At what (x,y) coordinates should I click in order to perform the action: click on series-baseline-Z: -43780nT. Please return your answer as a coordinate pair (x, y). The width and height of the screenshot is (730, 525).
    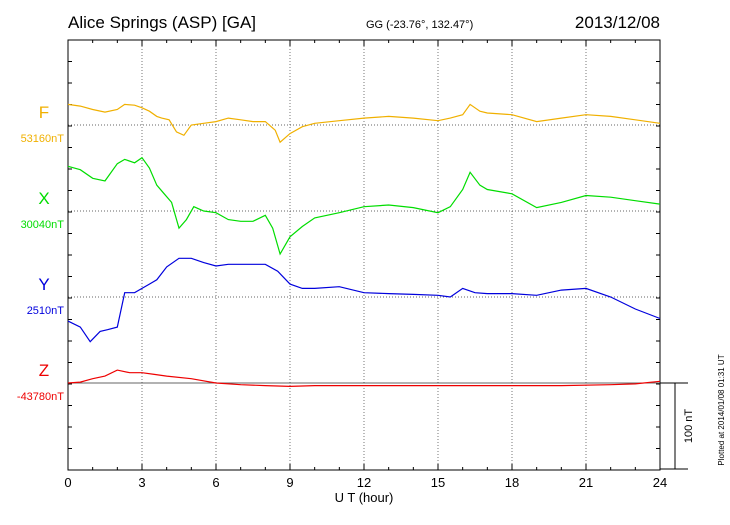
    Looking at the image, I should click on (40, 397).